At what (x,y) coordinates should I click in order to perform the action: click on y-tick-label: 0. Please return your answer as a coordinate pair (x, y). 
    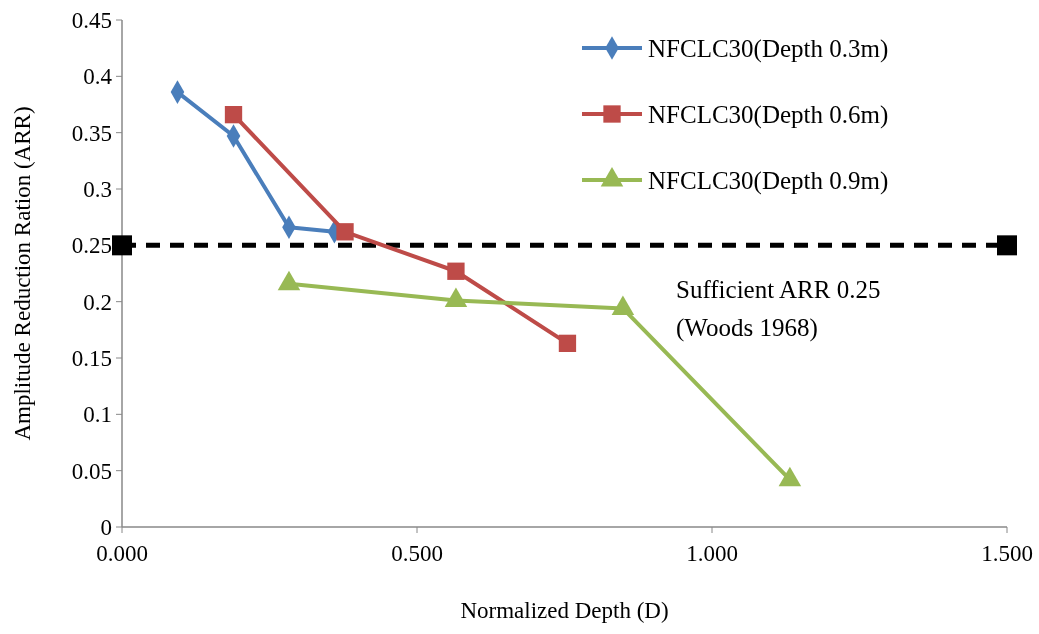
    Looking at the image, I should click on (106, 528).